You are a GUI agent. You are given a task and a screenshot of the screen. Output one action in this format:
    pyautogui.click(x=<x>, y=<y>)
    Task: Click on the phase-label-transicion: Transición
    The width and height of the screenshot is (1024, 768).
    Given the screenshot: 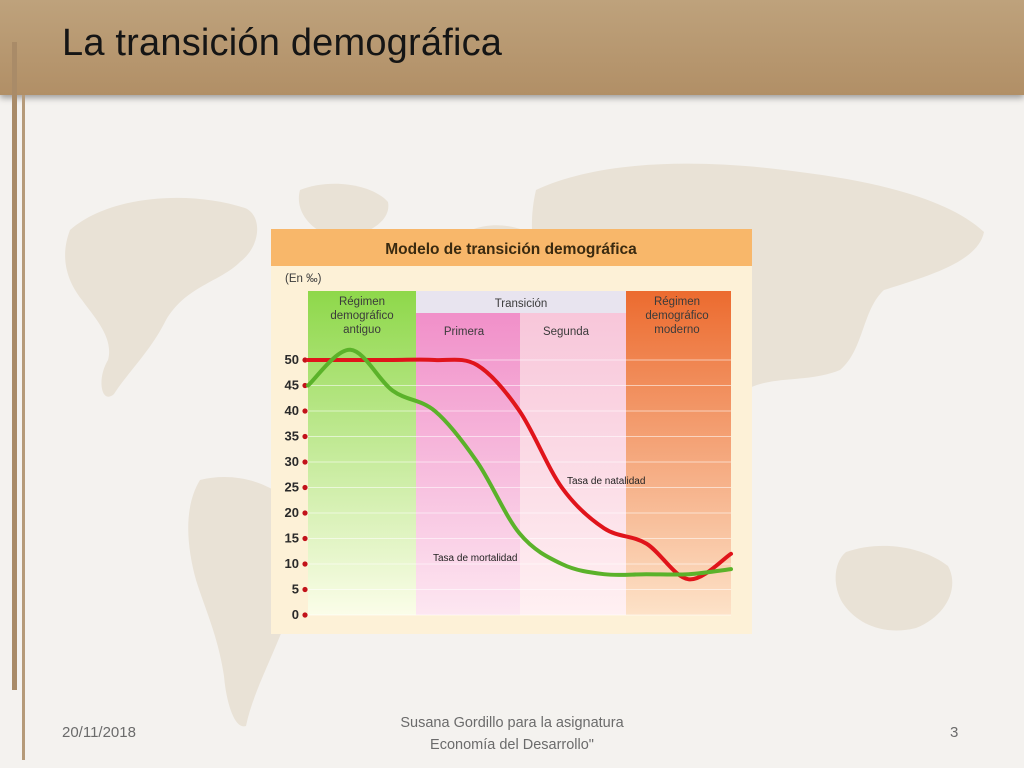 What is the action you would take?
    pyautogui.click(x=521, y=304)
    